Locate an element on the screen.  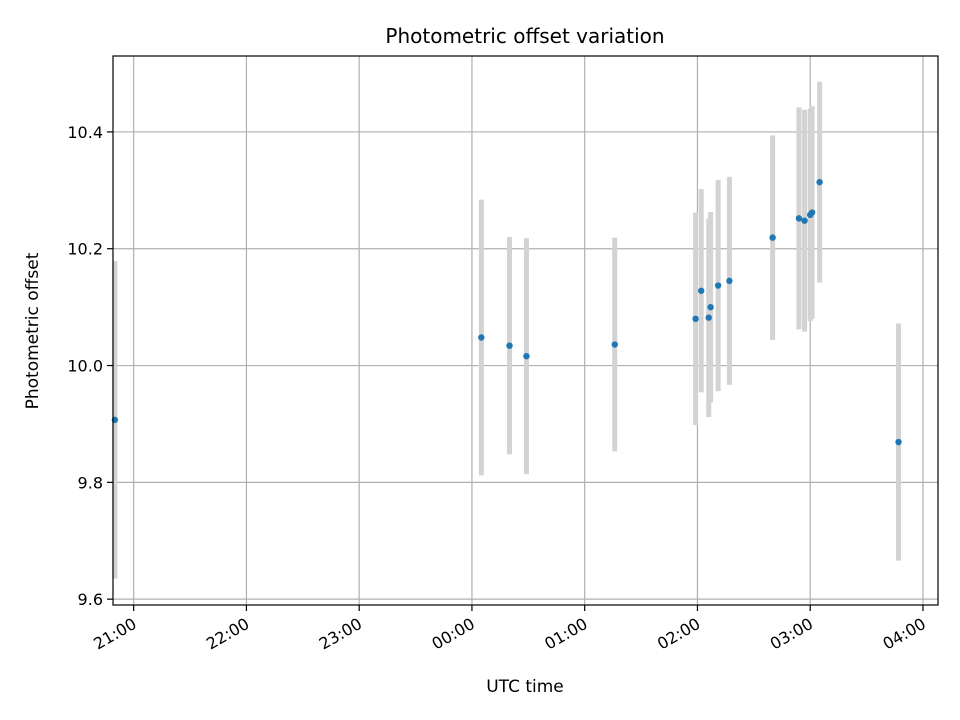
y-axis-ticks: 9.6 9.8 10.0 10.2 10.4 is located at coordinates (90, 366).